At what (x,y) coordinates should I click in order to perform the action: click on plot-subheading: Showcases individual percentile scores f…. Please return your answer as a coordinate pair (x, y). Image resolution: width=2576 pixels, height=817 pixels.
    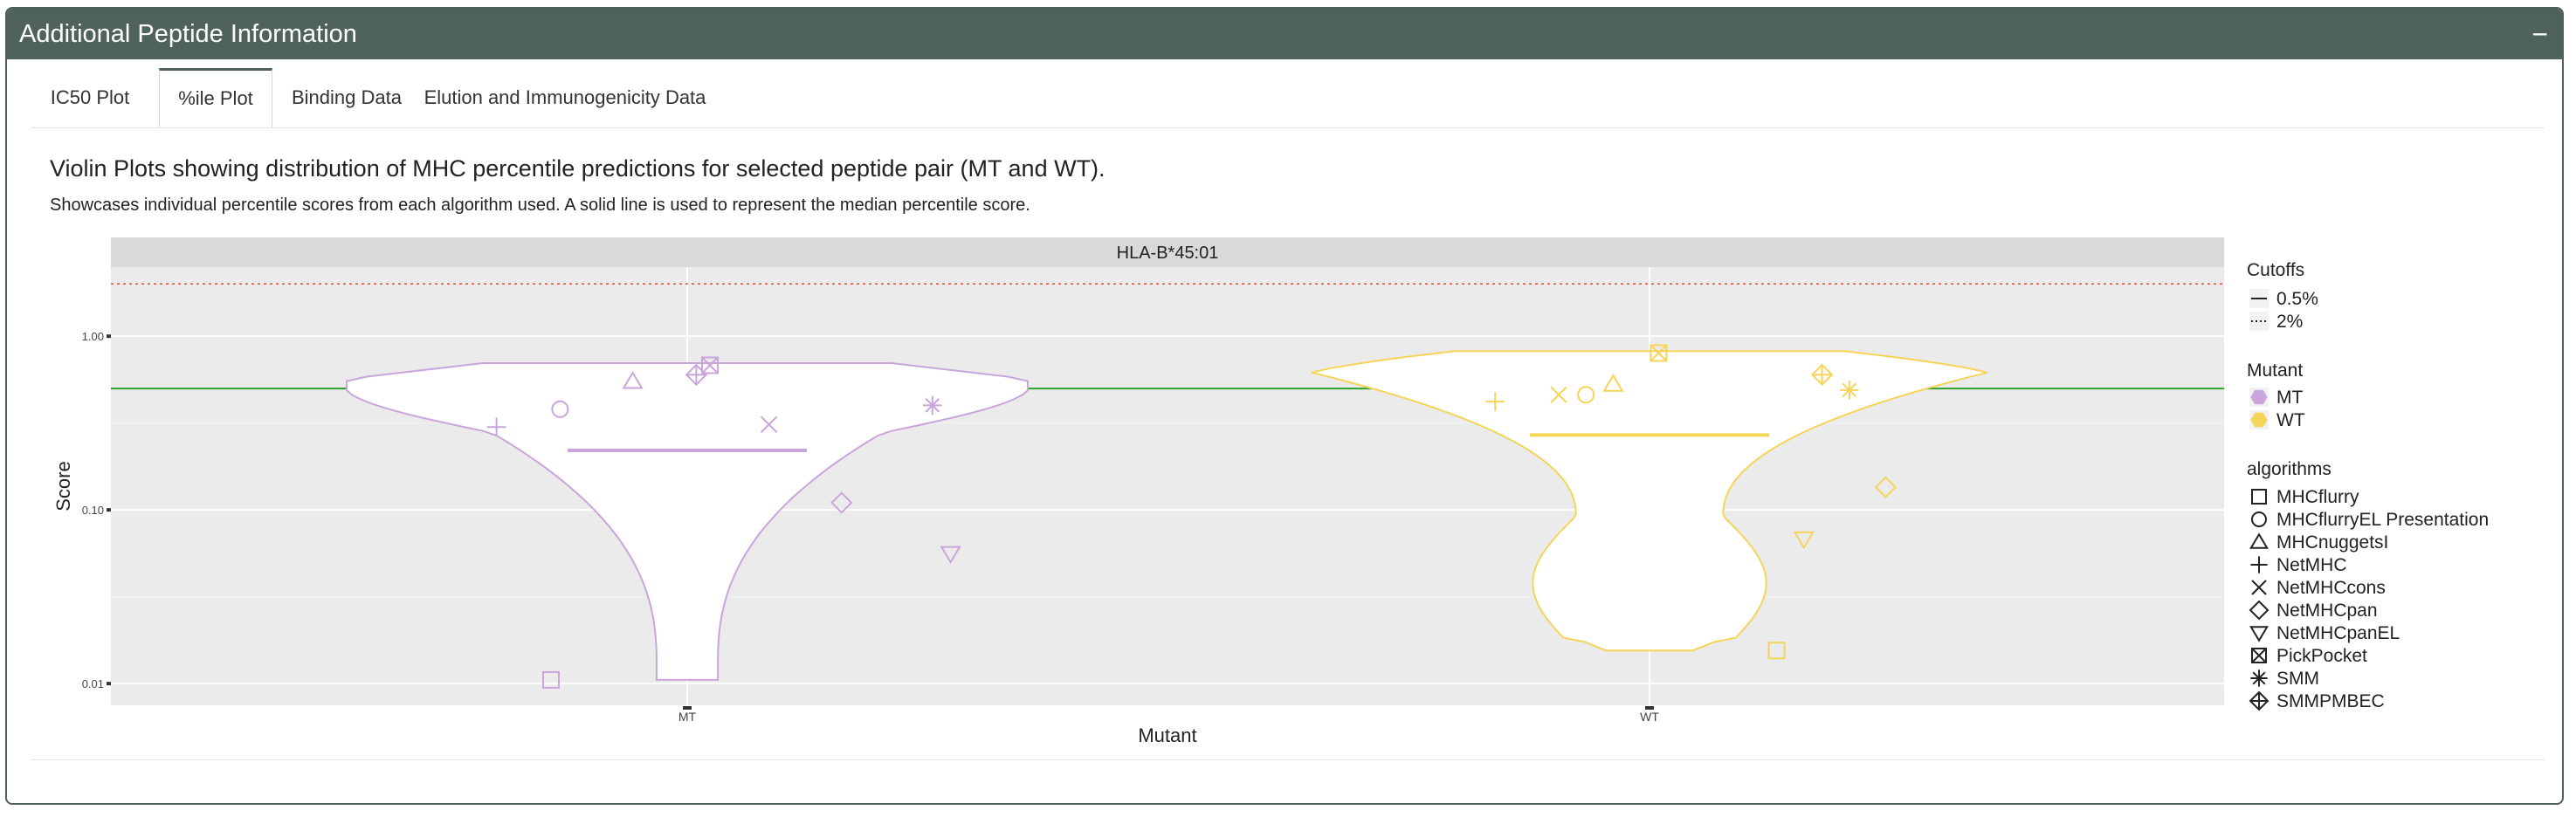
    Looking at the image, I should click on (540, 205).